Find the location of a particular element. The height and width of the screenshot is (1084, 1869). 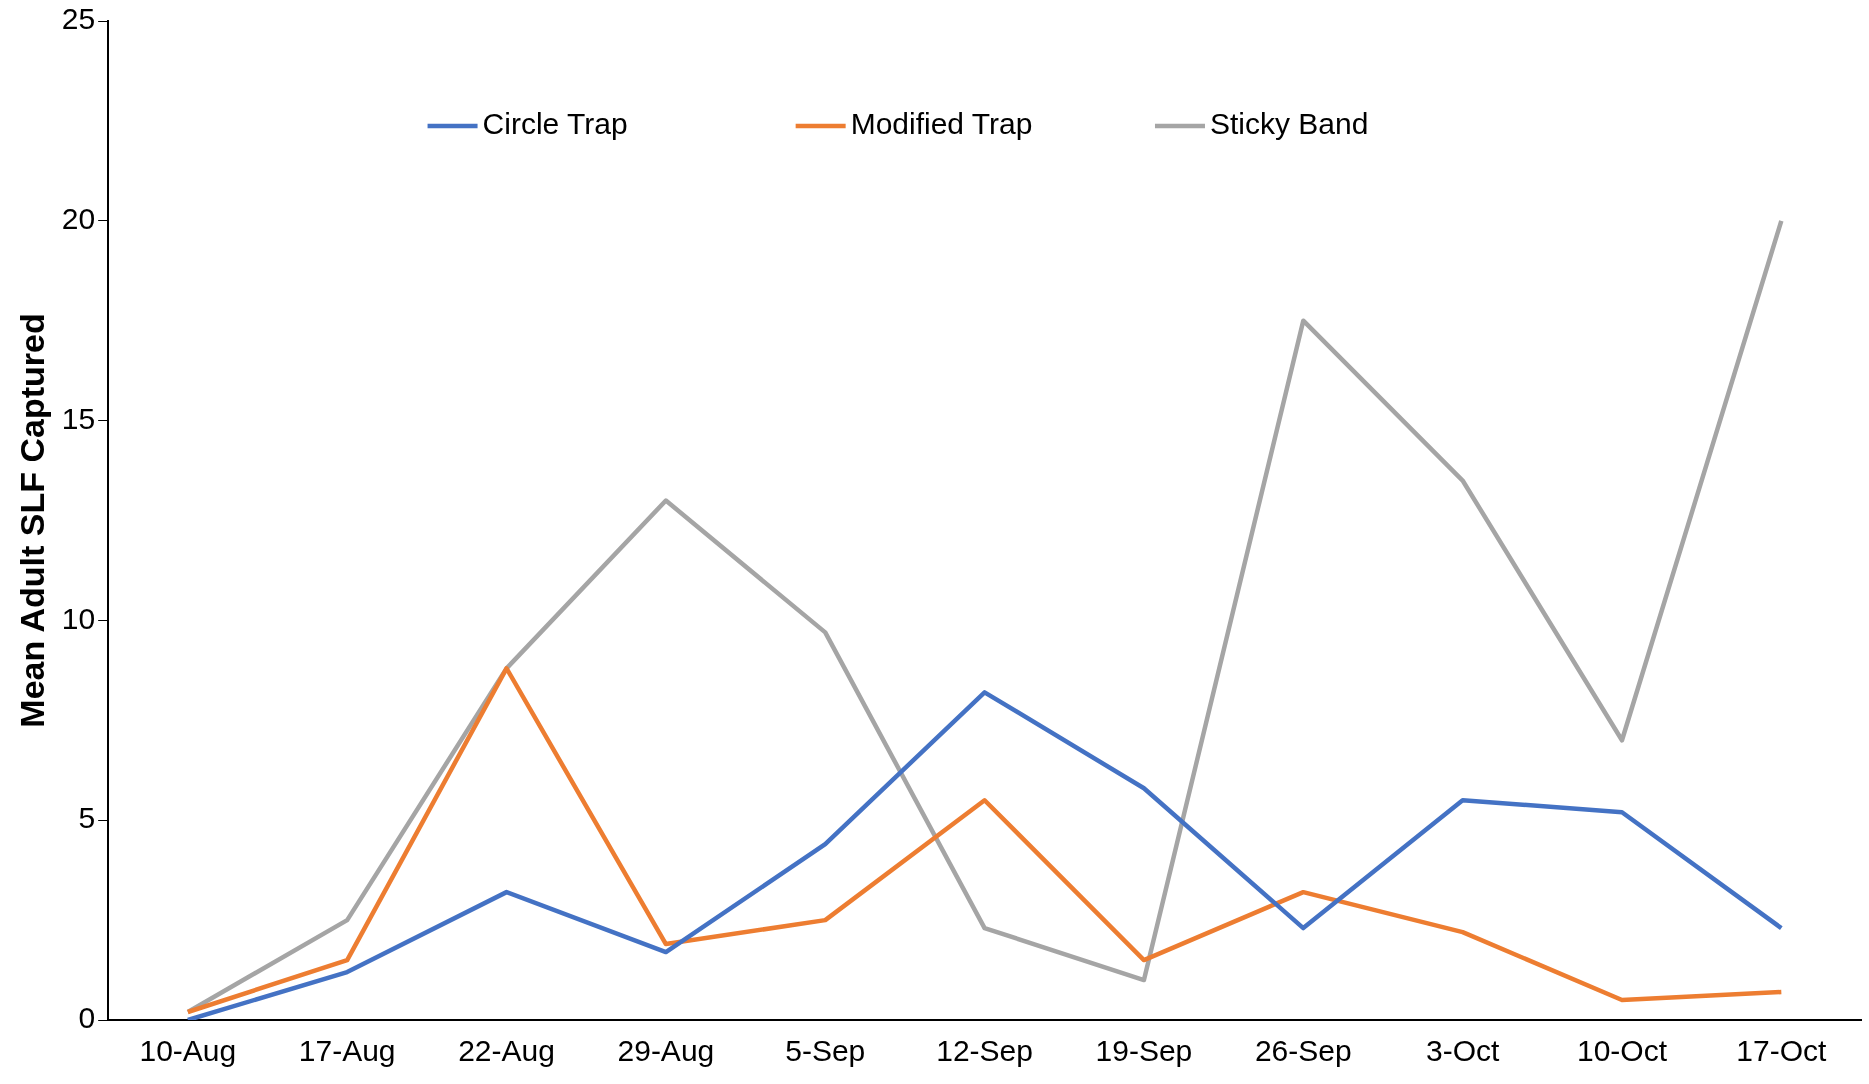

legend-label: Sticky Band is located at coordinates (1289, 124).